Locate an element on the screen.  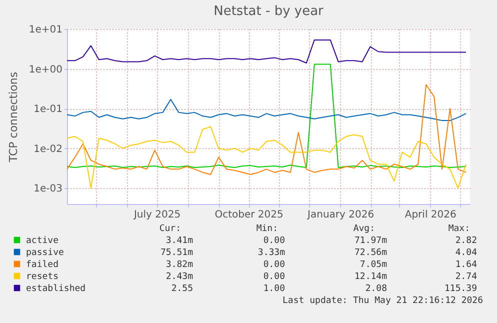
y-tick-label: 1e+01 is located at coordinates (45, 30).